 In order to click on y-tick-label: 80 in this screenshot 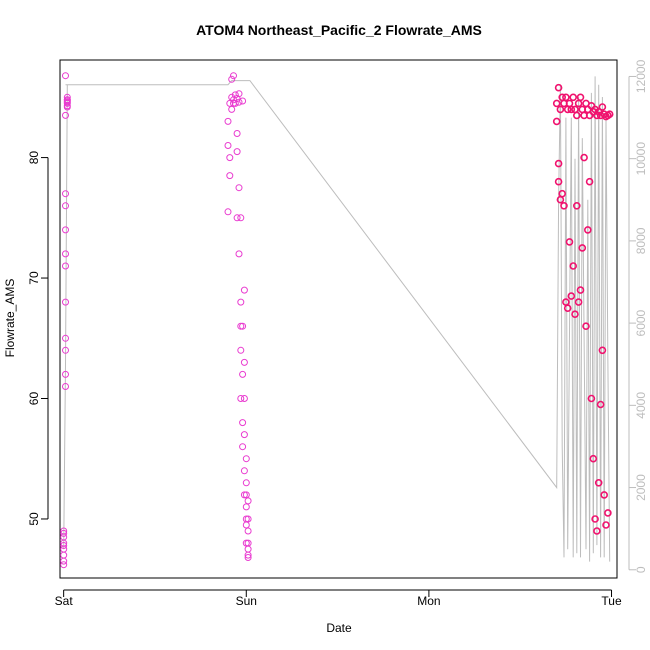, I will do `click(34, 158)`.